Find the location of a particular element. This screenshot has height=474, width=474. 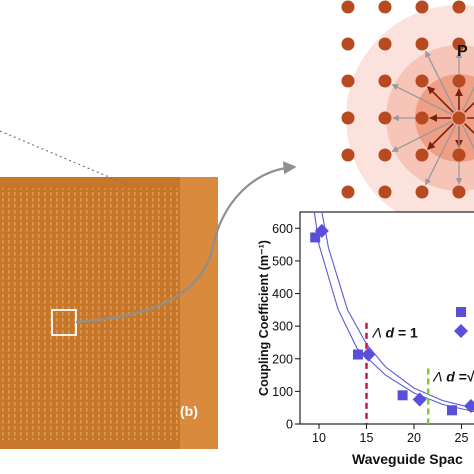

reference-lines: Λ d = 1 Λ d =√ is located at coordinates (419, 373).